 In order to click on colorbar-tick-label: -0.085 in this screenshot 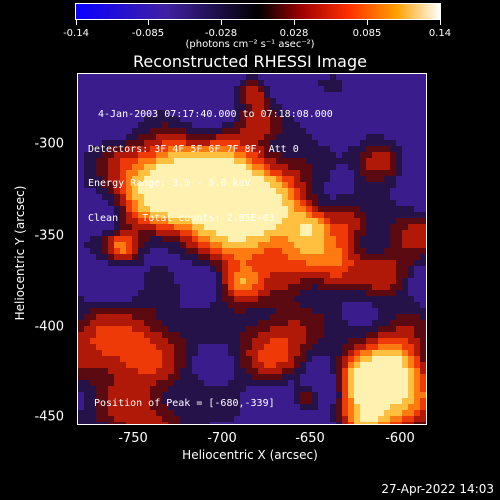, I will do `click(148, 33)`.